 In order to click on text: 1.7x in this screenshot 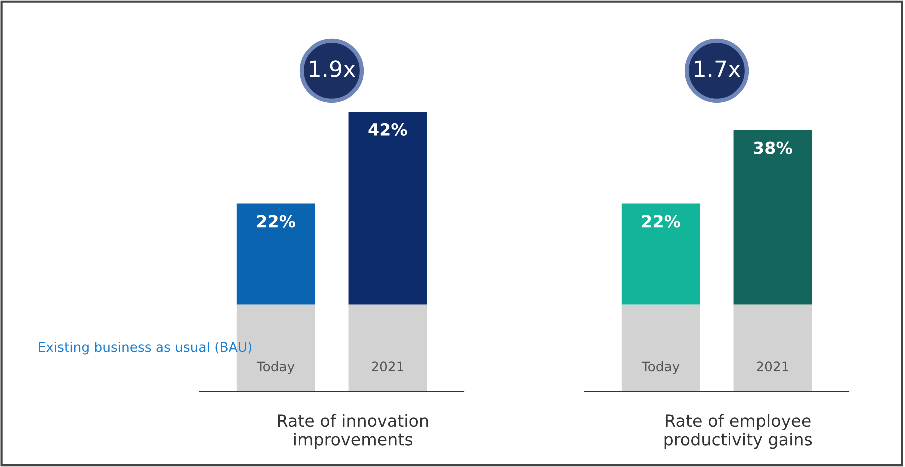, I will do `click(718, 69)`.